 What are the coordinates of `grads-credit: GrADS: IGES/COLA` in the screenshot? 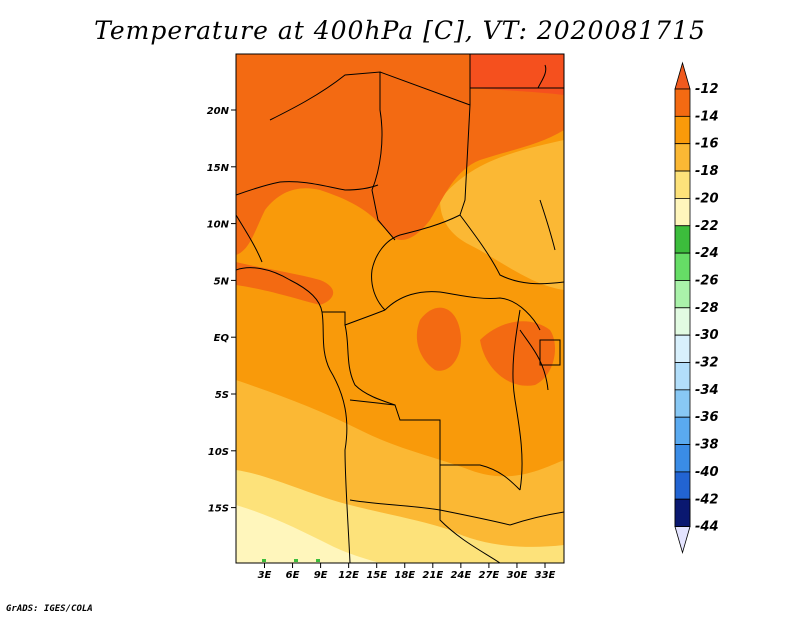 It's located at (49, 609).